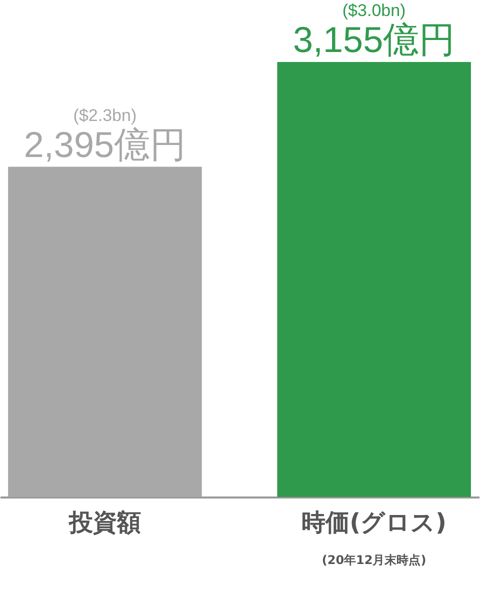 Image resolution: width=485 pixels, height=599 pixels. I want to click on data-label: 3,155億円, so click(374, 39).